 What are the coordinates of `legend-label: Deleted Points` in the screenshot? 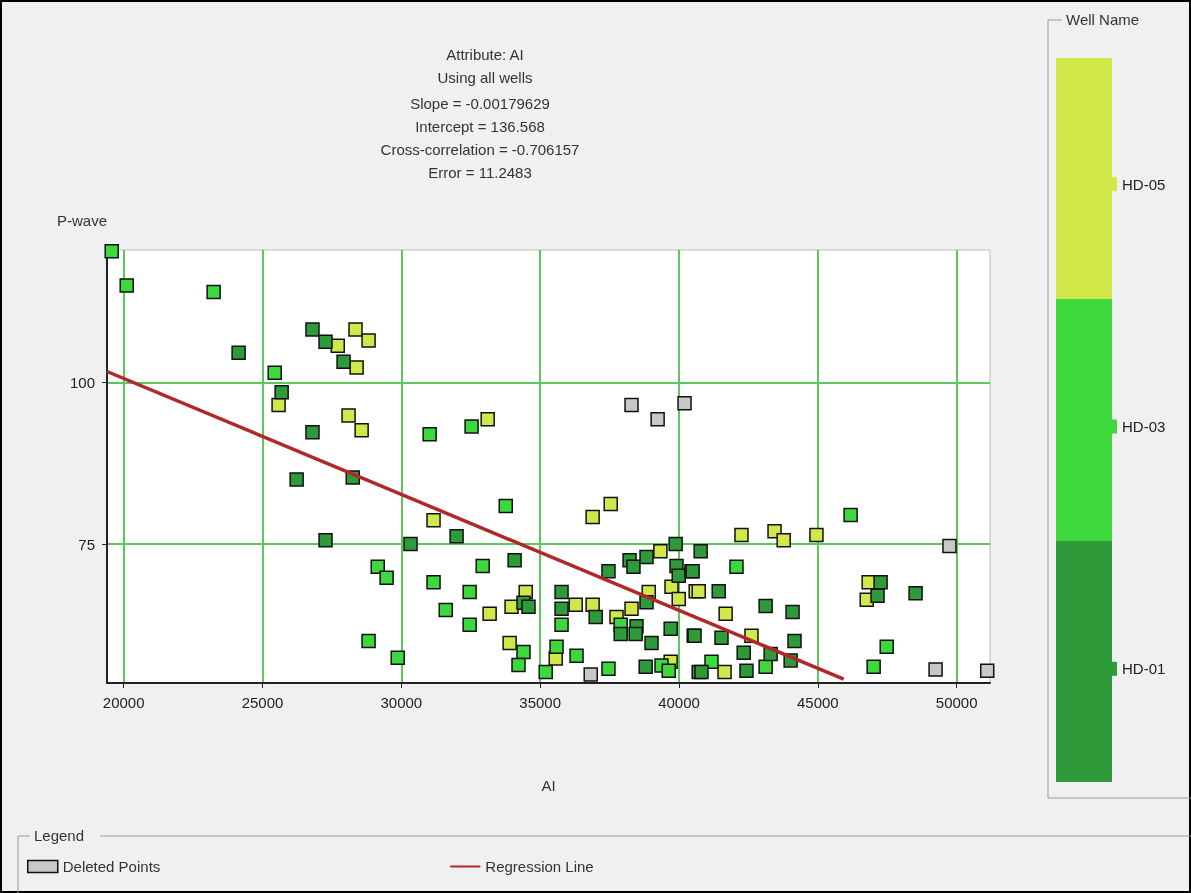 It's located at (111, 866).